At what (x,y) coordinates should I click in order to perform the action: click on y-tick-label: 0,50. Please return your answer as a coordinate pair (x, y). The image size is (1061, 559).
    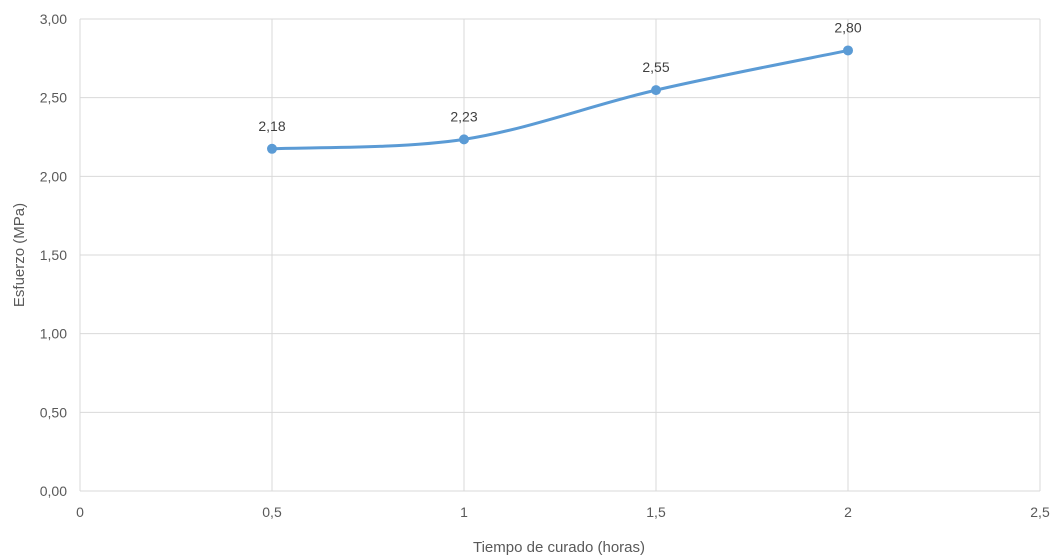
    Looking at the image, I should click on (53, 412).